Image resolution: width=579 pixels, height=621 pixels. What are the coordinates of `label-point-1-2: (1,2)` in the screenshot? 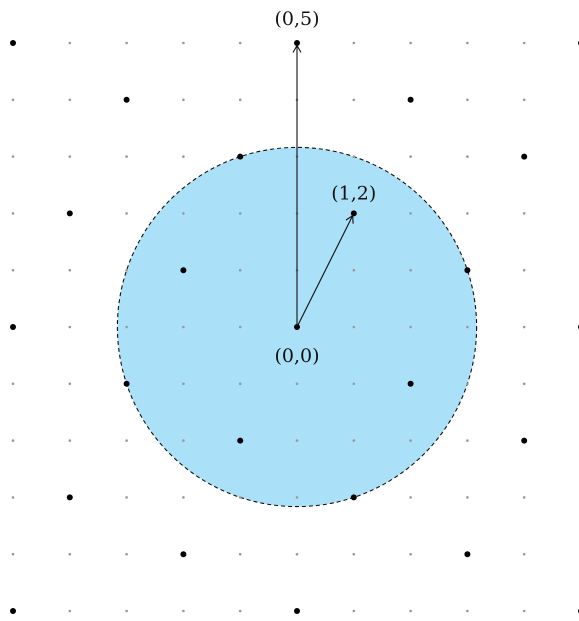 It's located at (353, 193).